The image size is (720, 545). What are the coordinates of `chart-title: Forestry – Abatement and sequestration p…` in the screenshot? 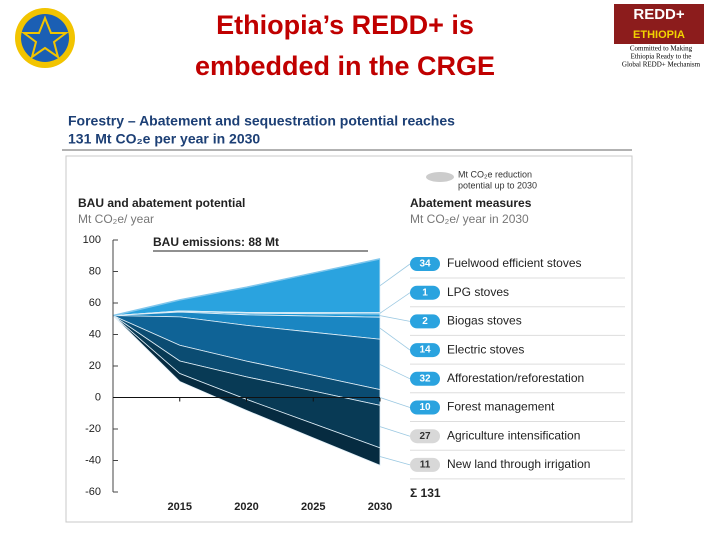 It's located at (261, 121).